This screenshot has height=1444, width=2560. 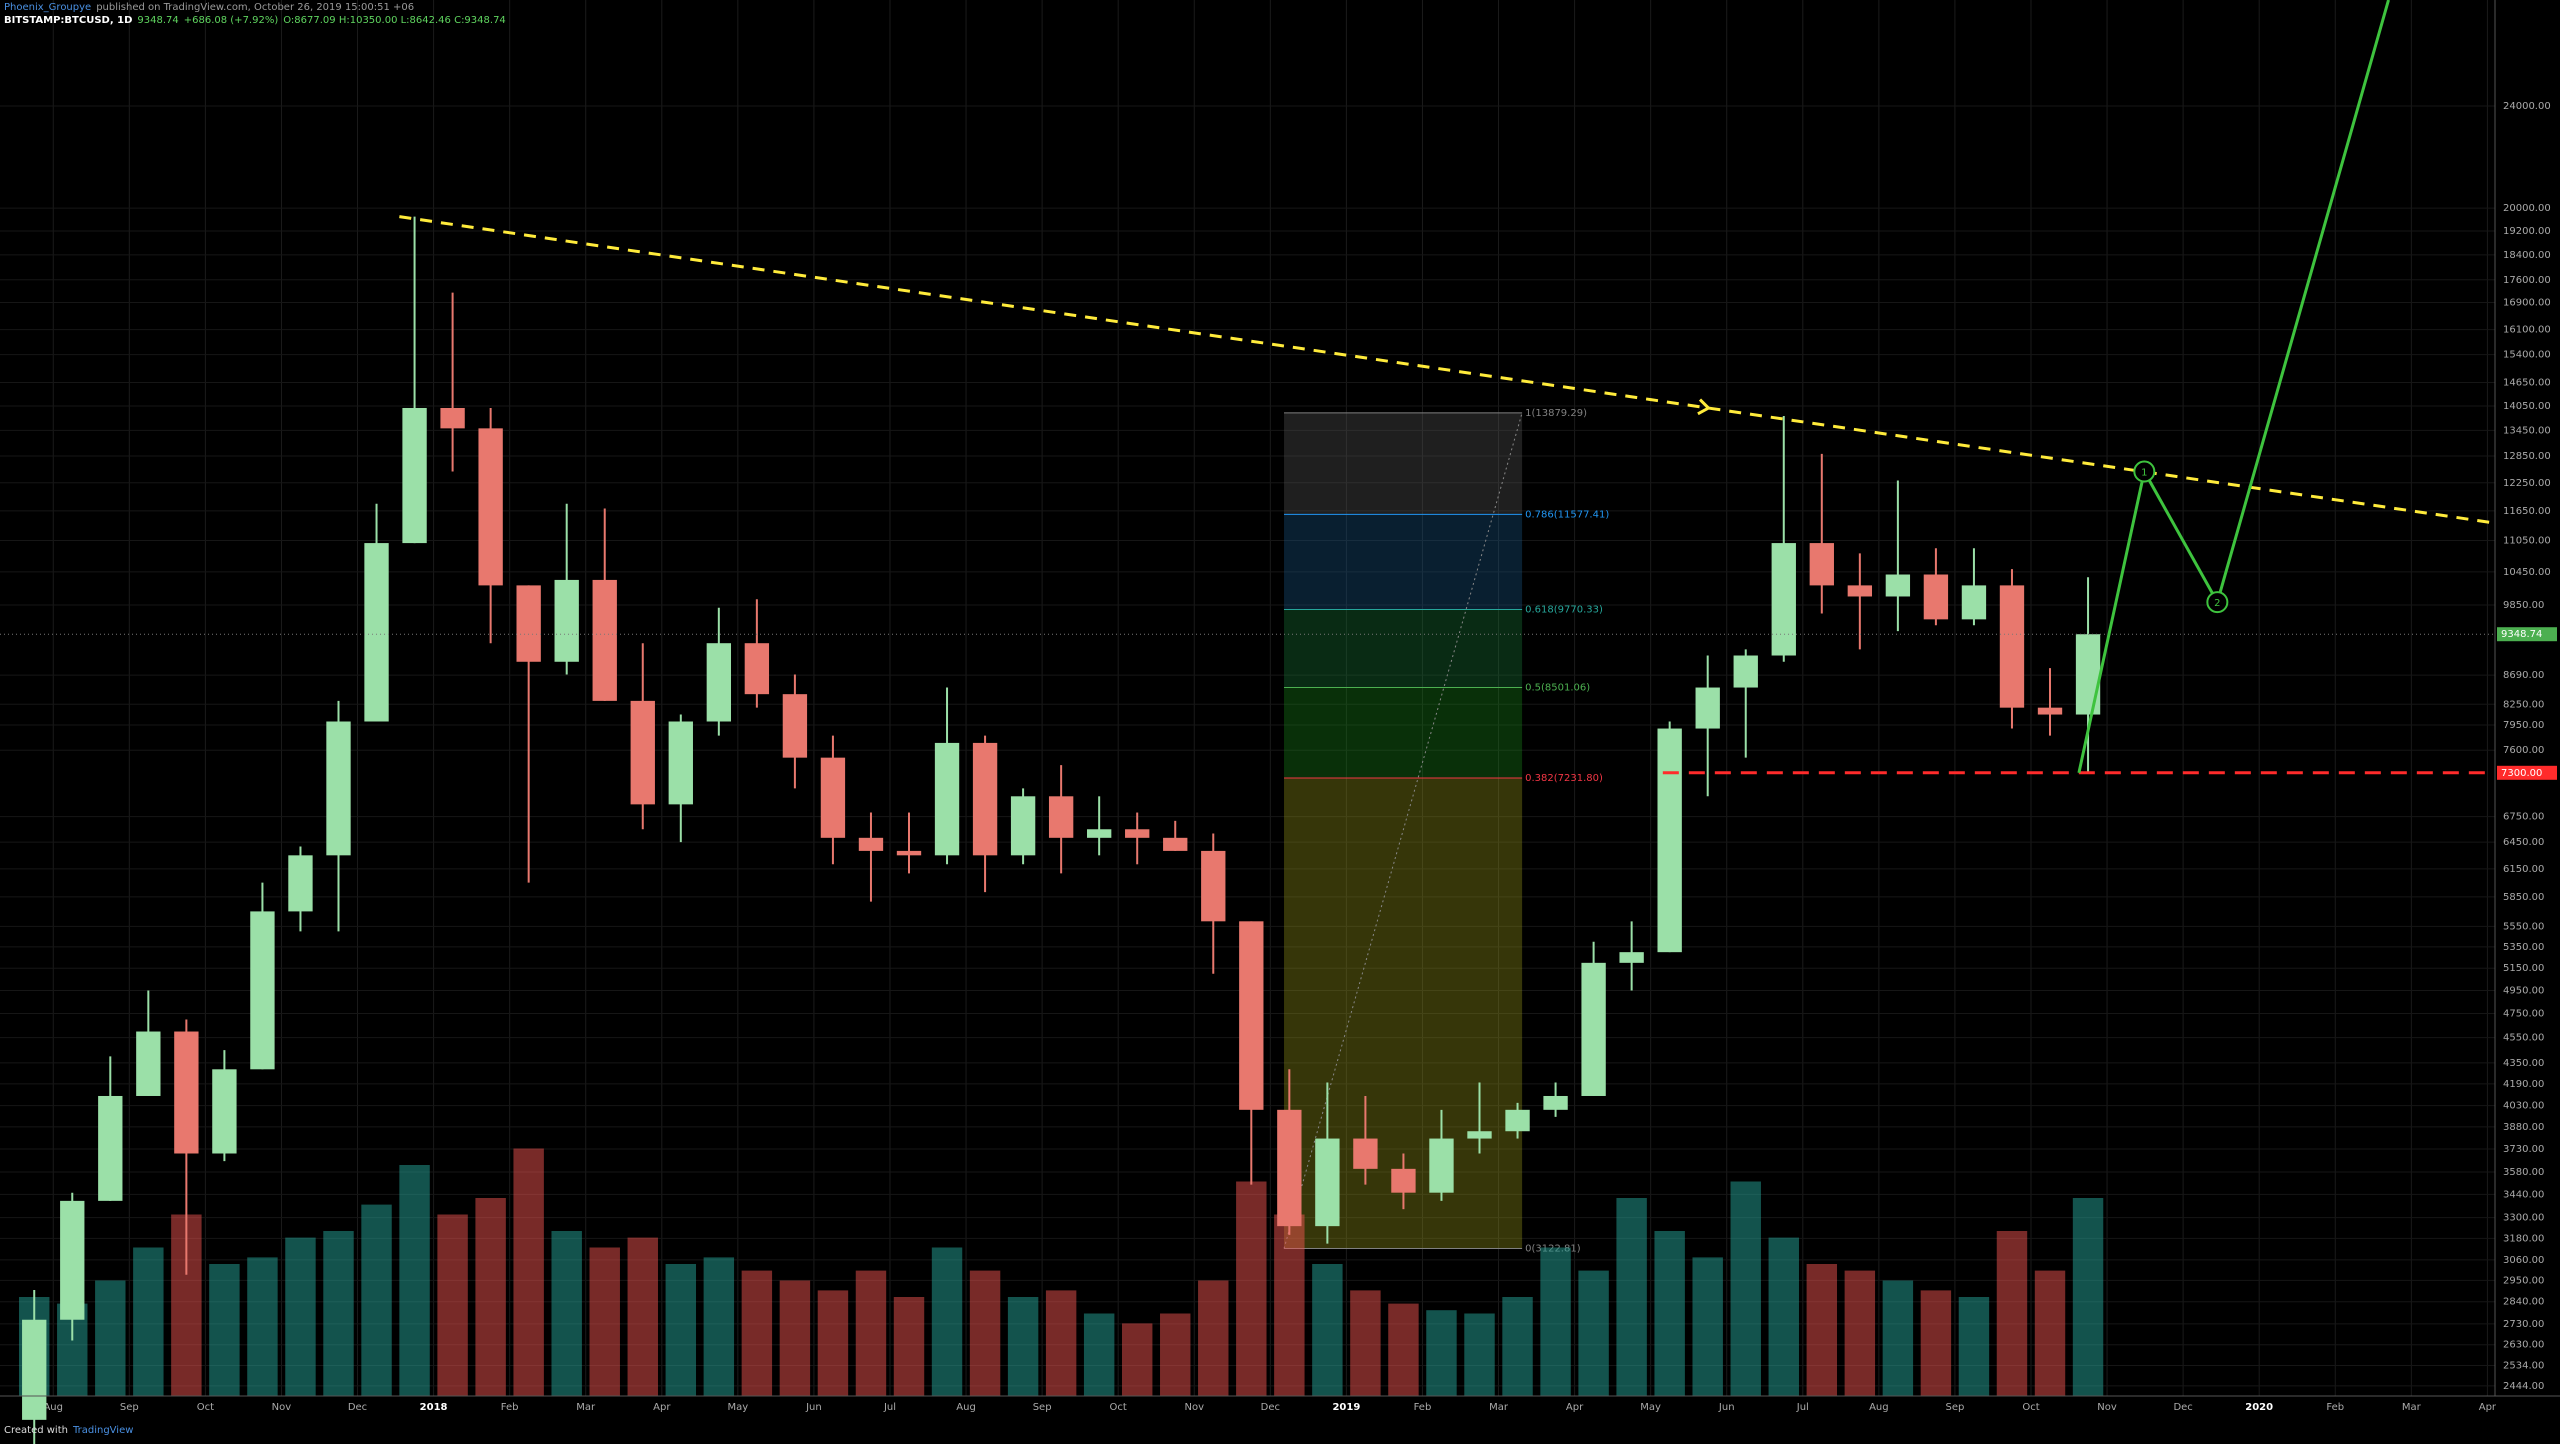 What do you see at coordinates (2523, 1302) in the screenshot?
I see `y-tick-label: 2840.00` at bounding box center [2523, 1302].